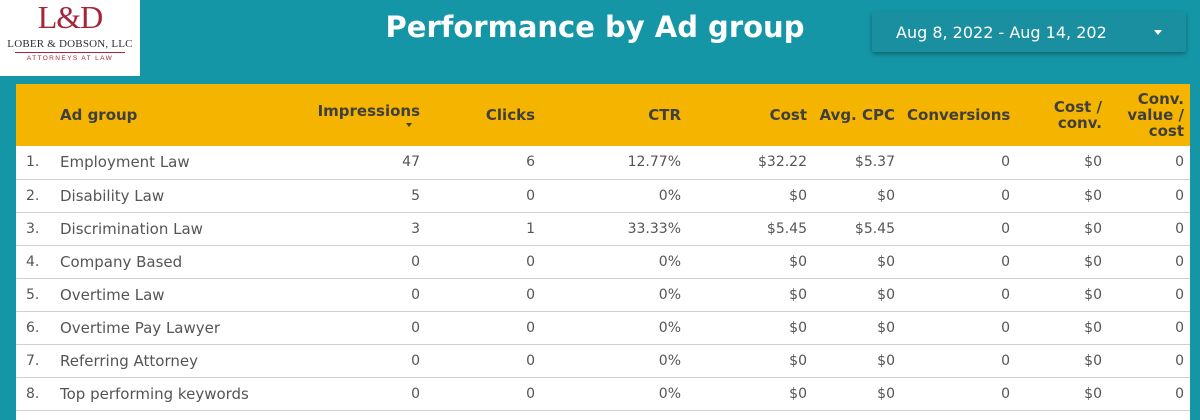  I want to click on chevron-down-icon, so click(1158, 32).